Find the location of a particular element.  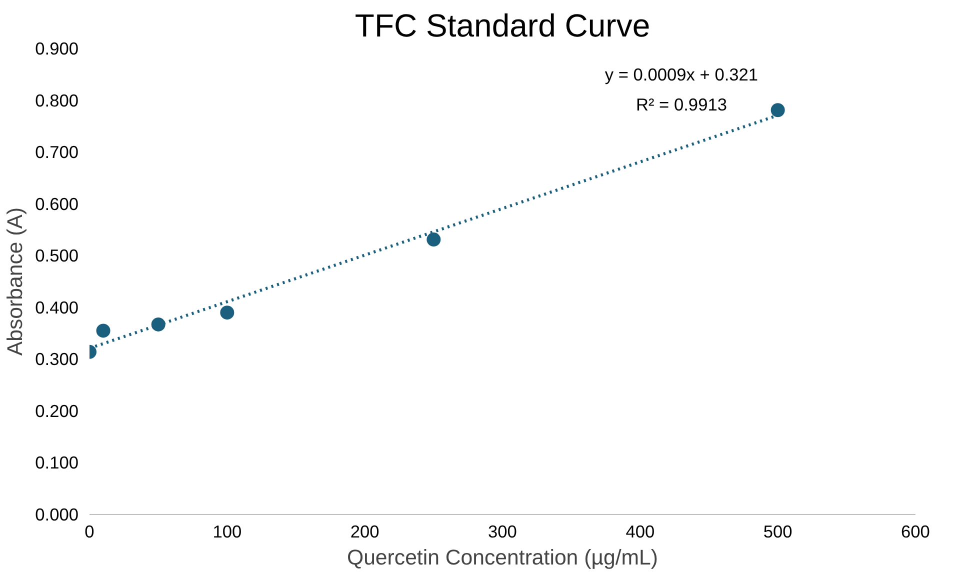

y-tick-label: 0.500 is located at coordinates (57, 256).